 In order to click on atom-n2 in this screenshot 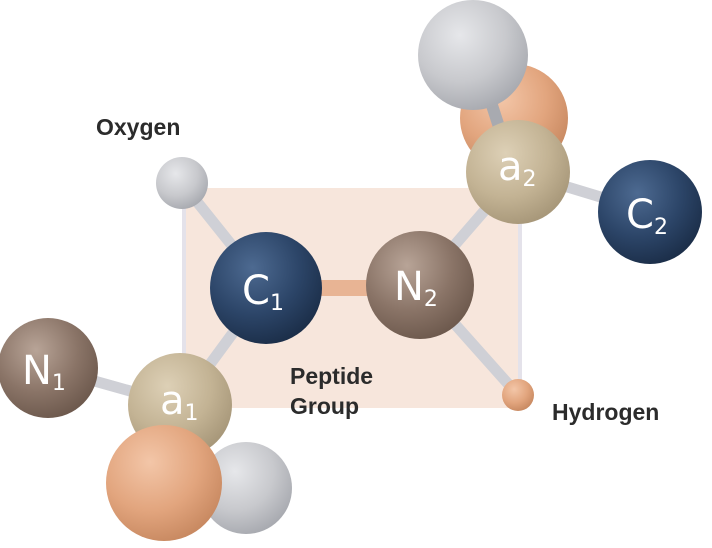, I will do `click(420, 285)`.